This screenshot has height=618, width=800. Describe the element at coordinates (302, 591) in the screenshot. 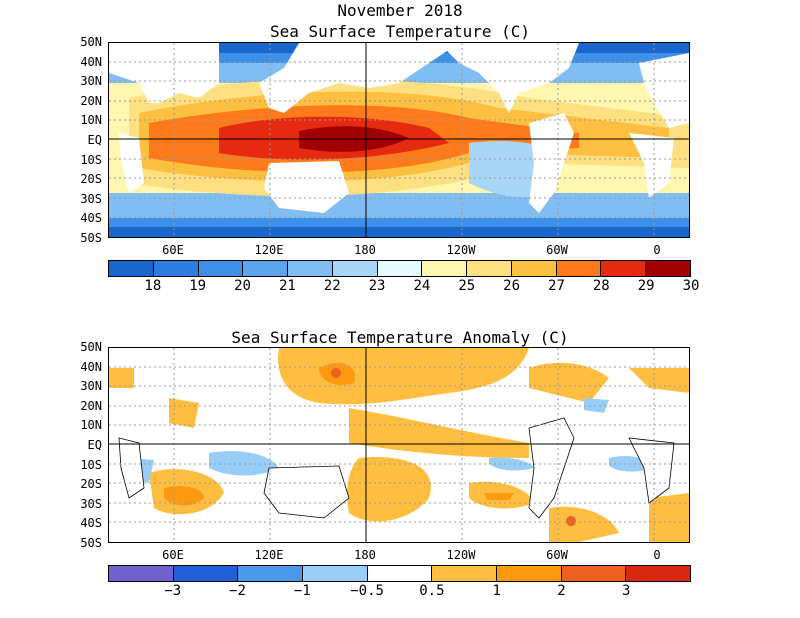

I see `colorbar-label: −1` at that location.